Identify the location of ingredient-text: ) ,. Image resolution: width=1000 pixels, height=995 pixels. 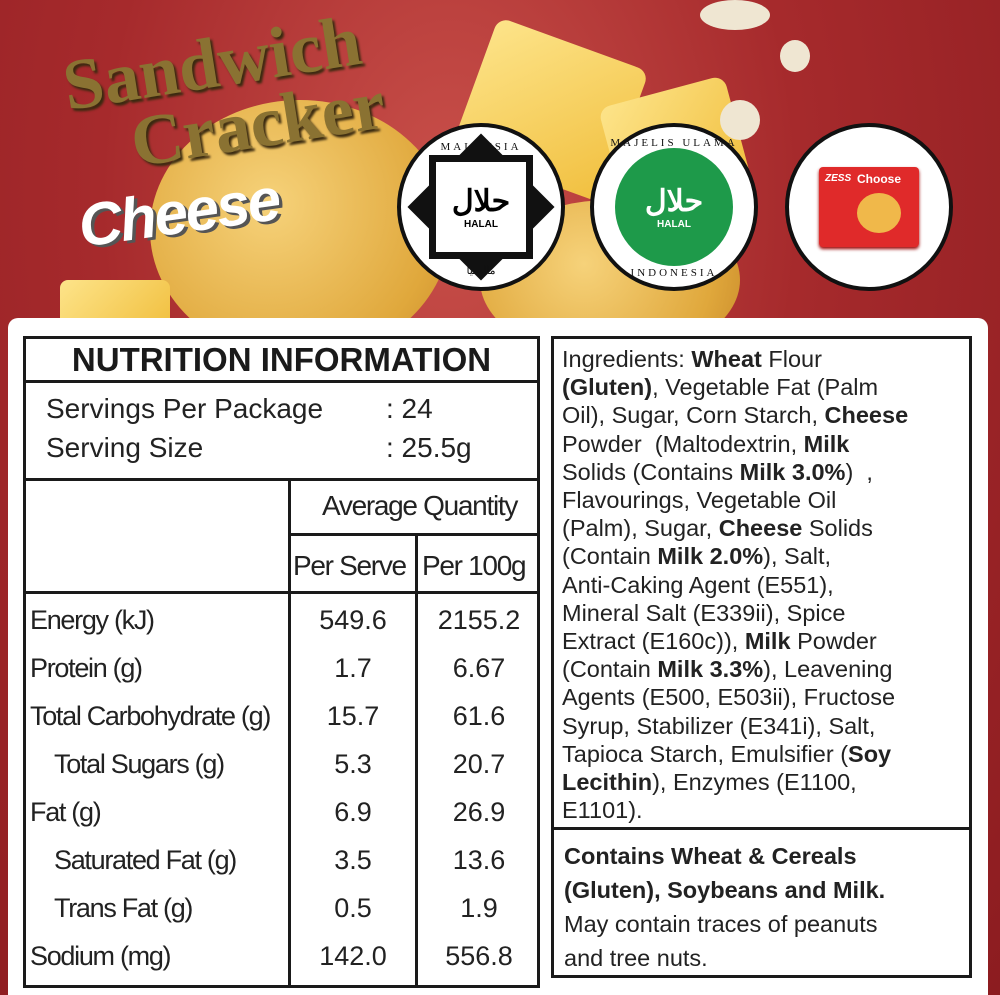
(859, 471).